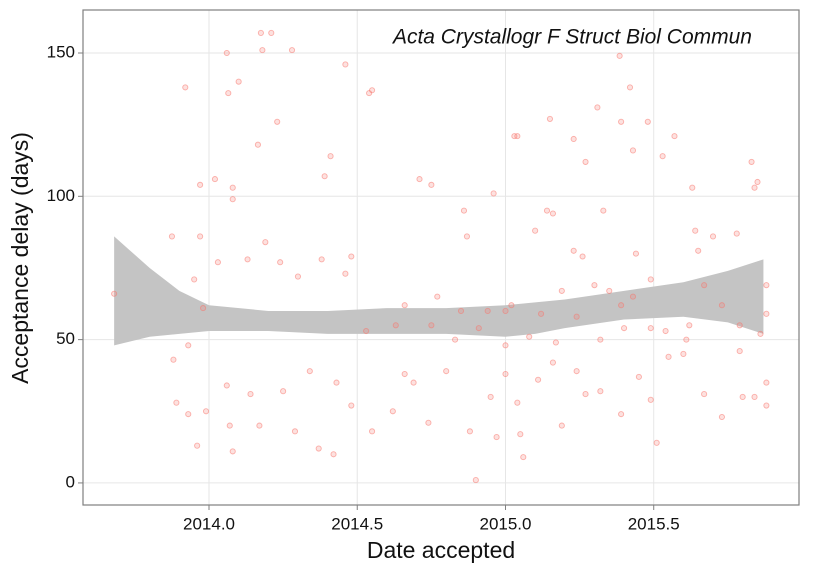 The height and width of the screenshot is (575, 825). I want to click on annotation: Acta Crystallogr F Struct Biol Commun, so click(571, 37).